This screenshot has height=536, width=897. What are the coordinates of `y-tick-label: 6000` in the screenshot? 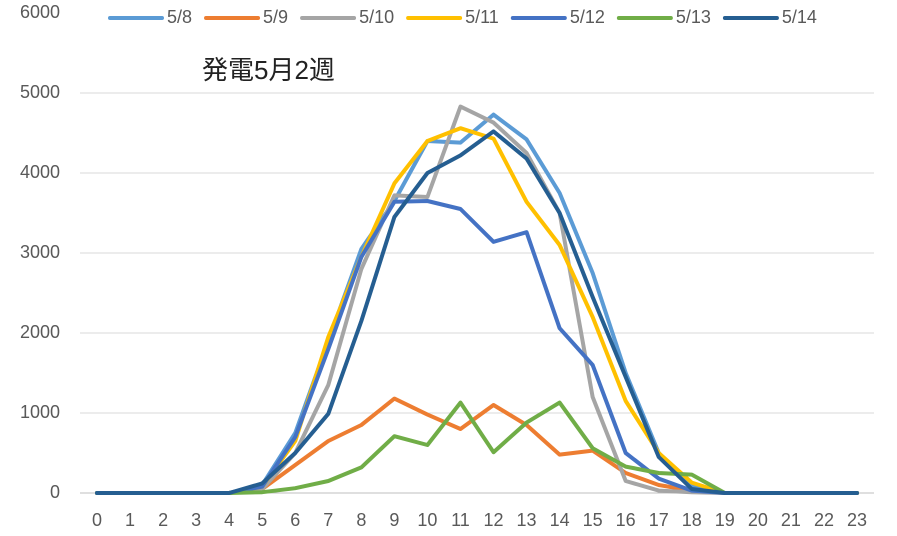 It's located at (40, 12).